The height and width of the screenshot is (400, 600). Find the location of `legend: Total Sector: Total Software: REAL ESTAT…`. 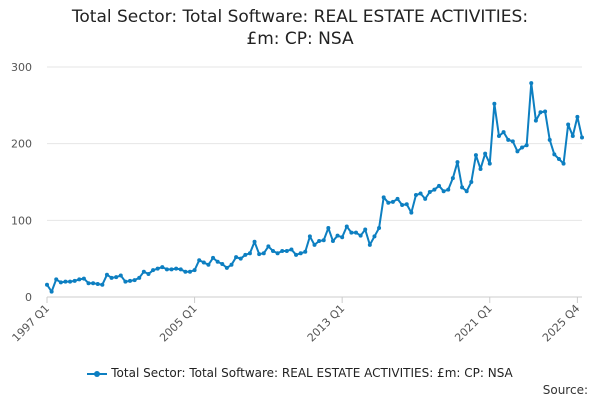

legend: Total Sector: Total Software: REAL ESTAT… is located at coordinates (300, 373).